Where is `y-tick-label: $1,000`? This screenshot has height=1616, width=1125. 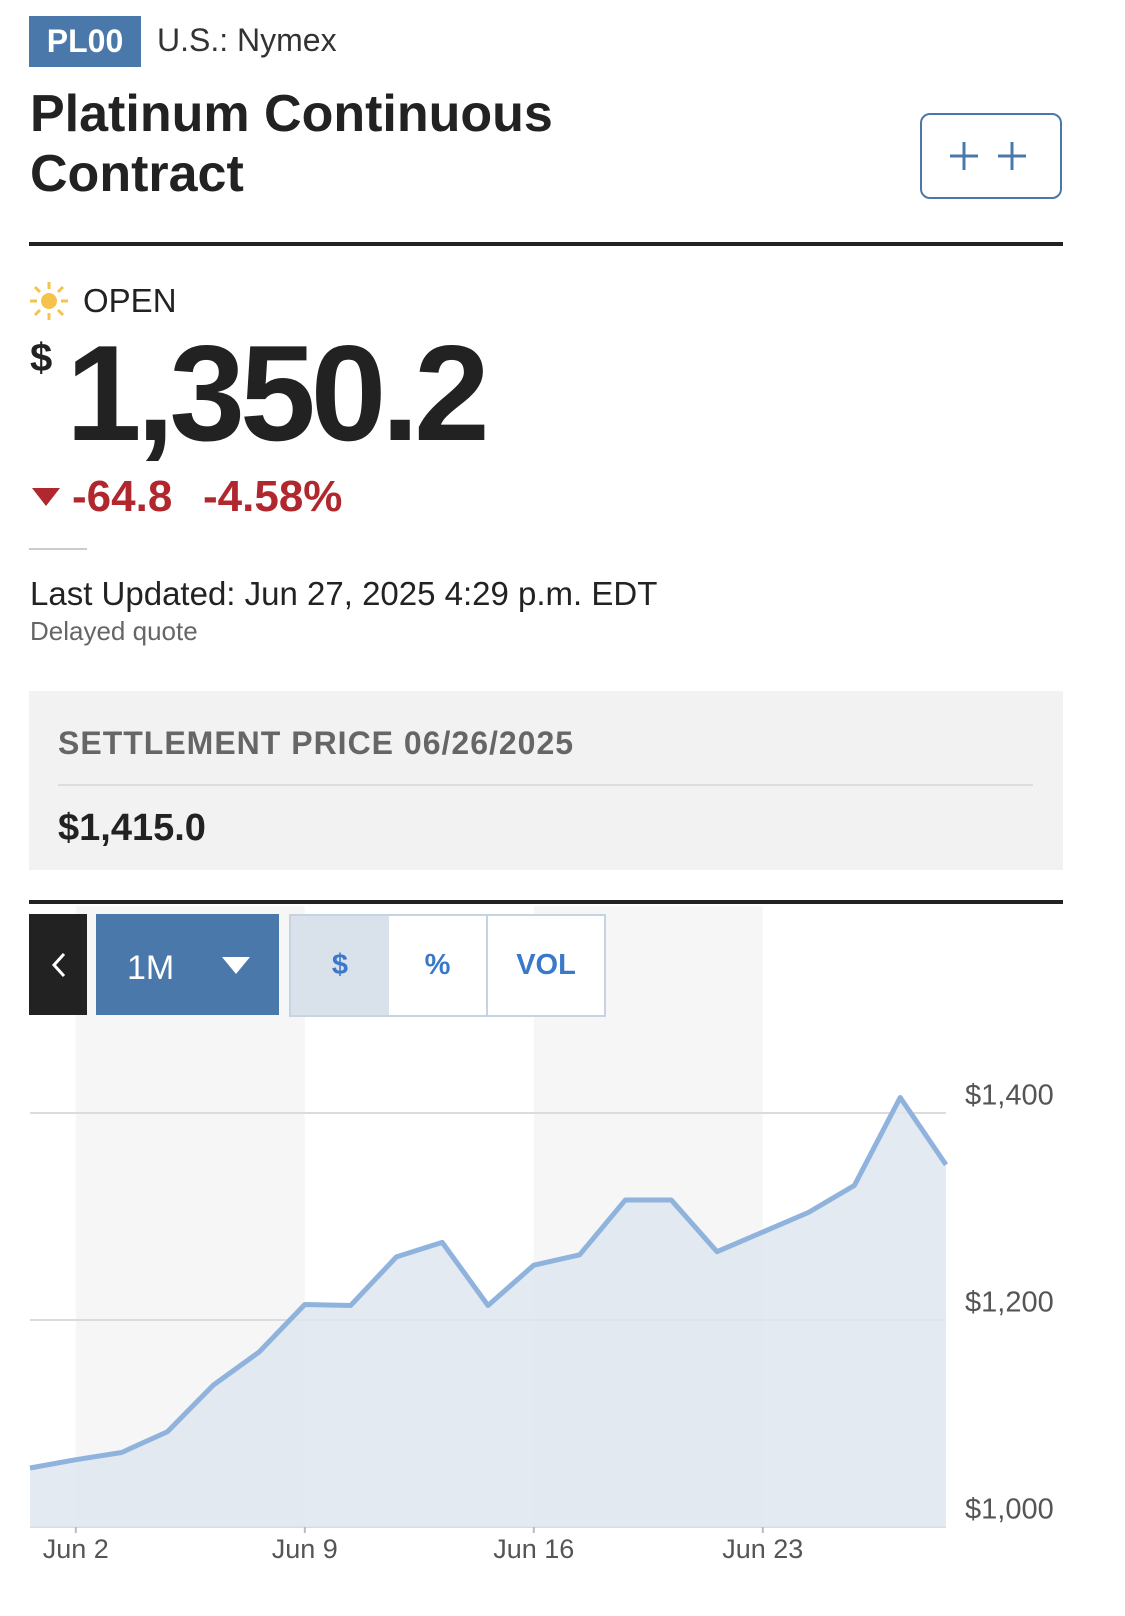
y-tick-label: $1,000 is located at coordinates (1009, 1510).